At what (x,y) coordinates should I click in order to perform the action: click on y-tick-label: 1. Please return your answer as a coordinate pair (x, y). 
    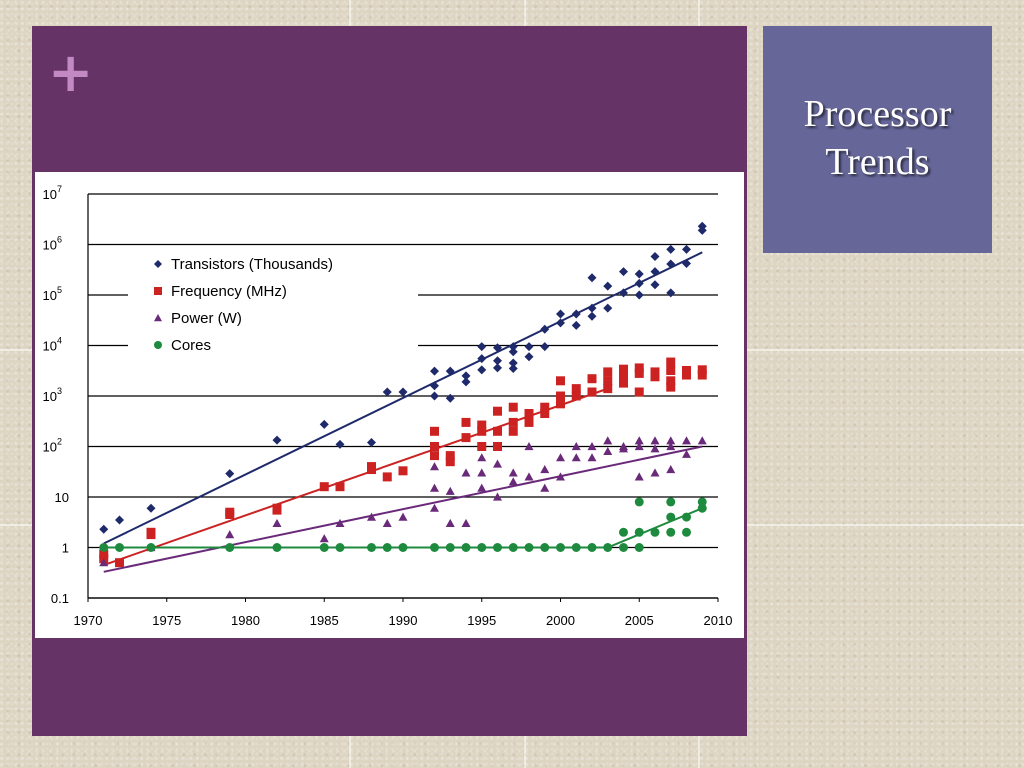
    Looking at the image, I should click on (65, 548).